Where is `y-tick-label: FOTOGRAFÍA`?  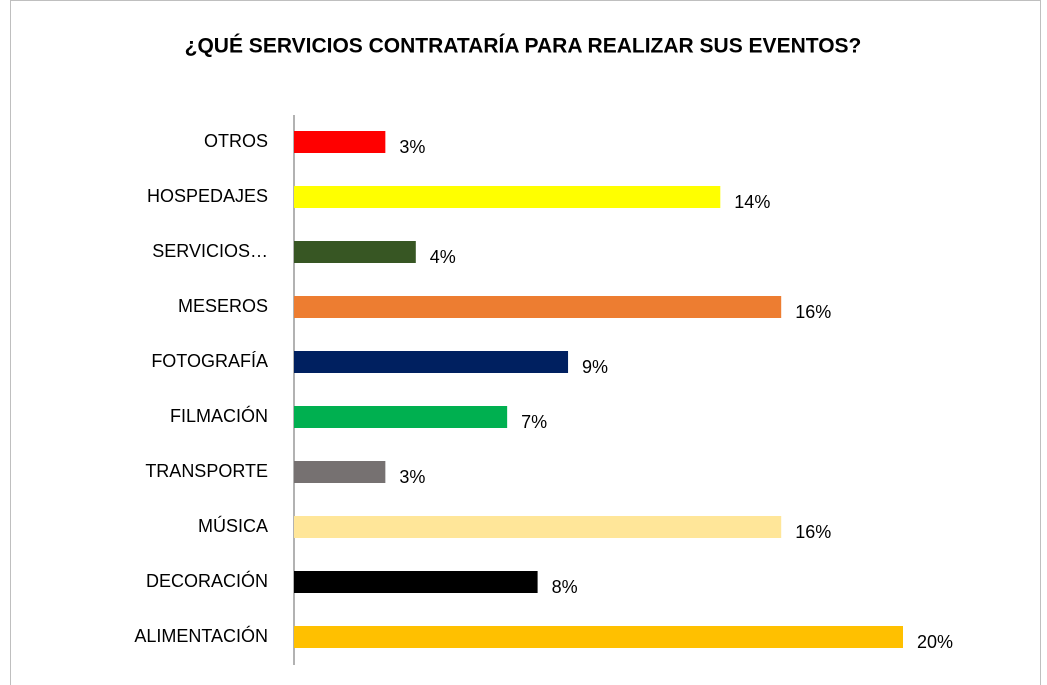 y-tick-label: FOTOGRAFÍA is located at coordinates (209, 361).